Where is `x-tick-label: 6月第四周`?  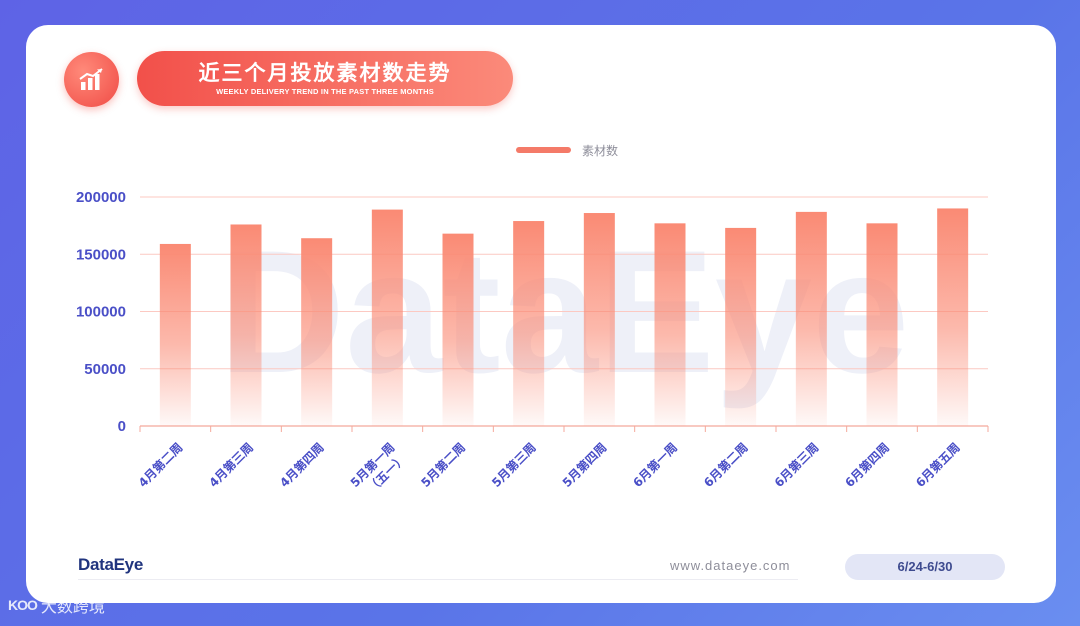 x-tick-label: 6月第四周 is located at coordinates (867, 465).